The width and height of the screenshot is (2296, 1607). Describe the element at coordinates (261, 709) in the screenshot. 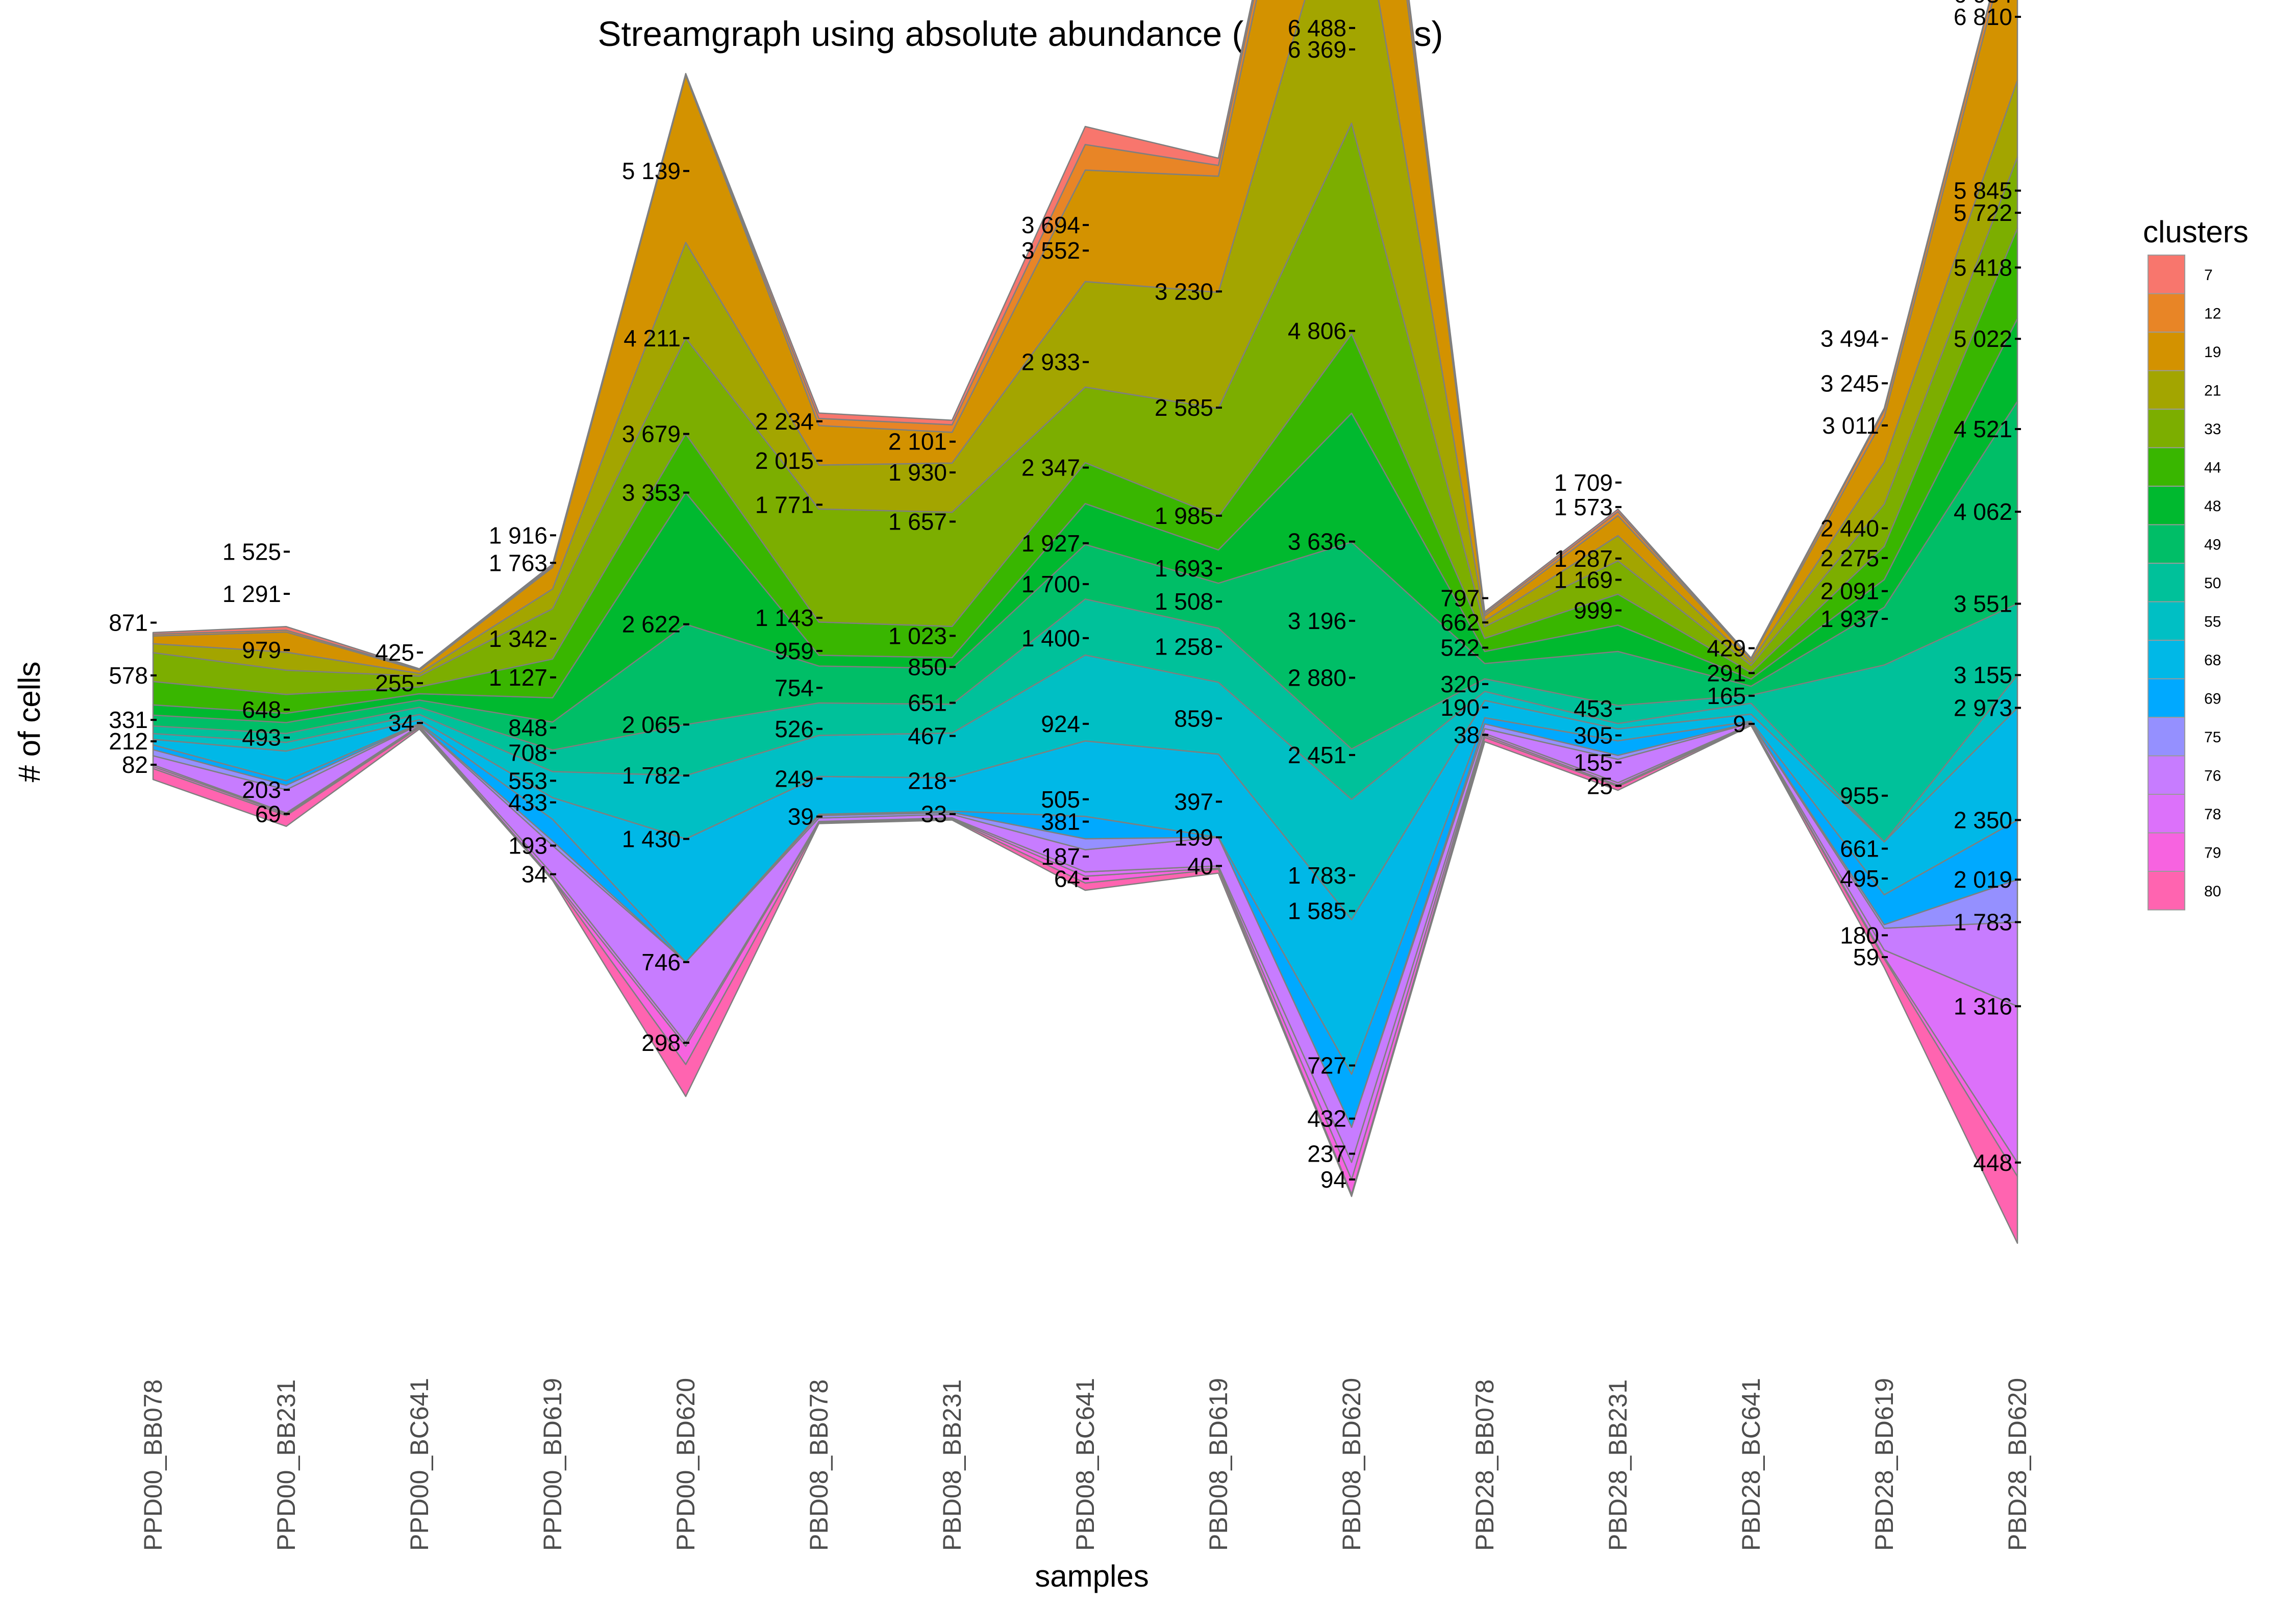

I see `data-label: 648` at that location.